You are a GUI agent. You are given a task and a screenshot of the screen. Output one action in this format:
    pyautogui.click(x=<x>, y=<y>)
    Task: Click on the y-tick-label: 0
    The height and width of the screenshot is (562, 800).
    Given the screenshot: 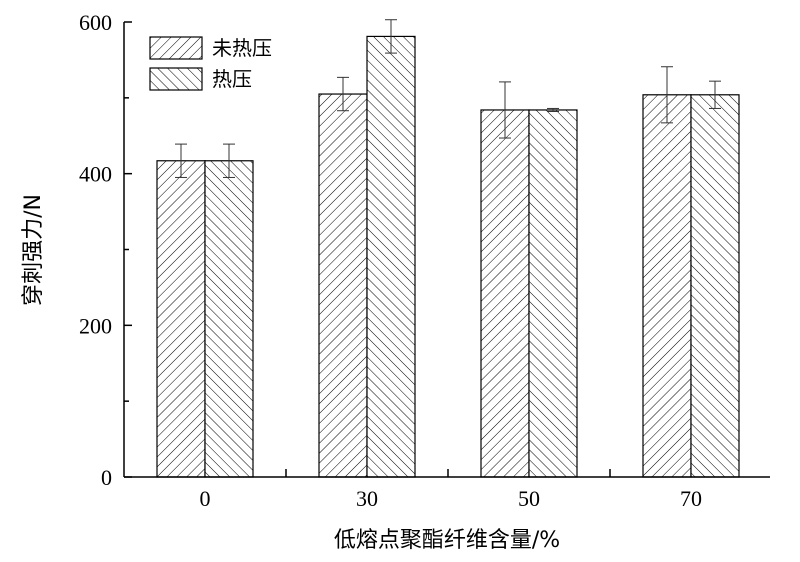 What is the action you would take?
    pyautogui.click(x=106, y=477)
    